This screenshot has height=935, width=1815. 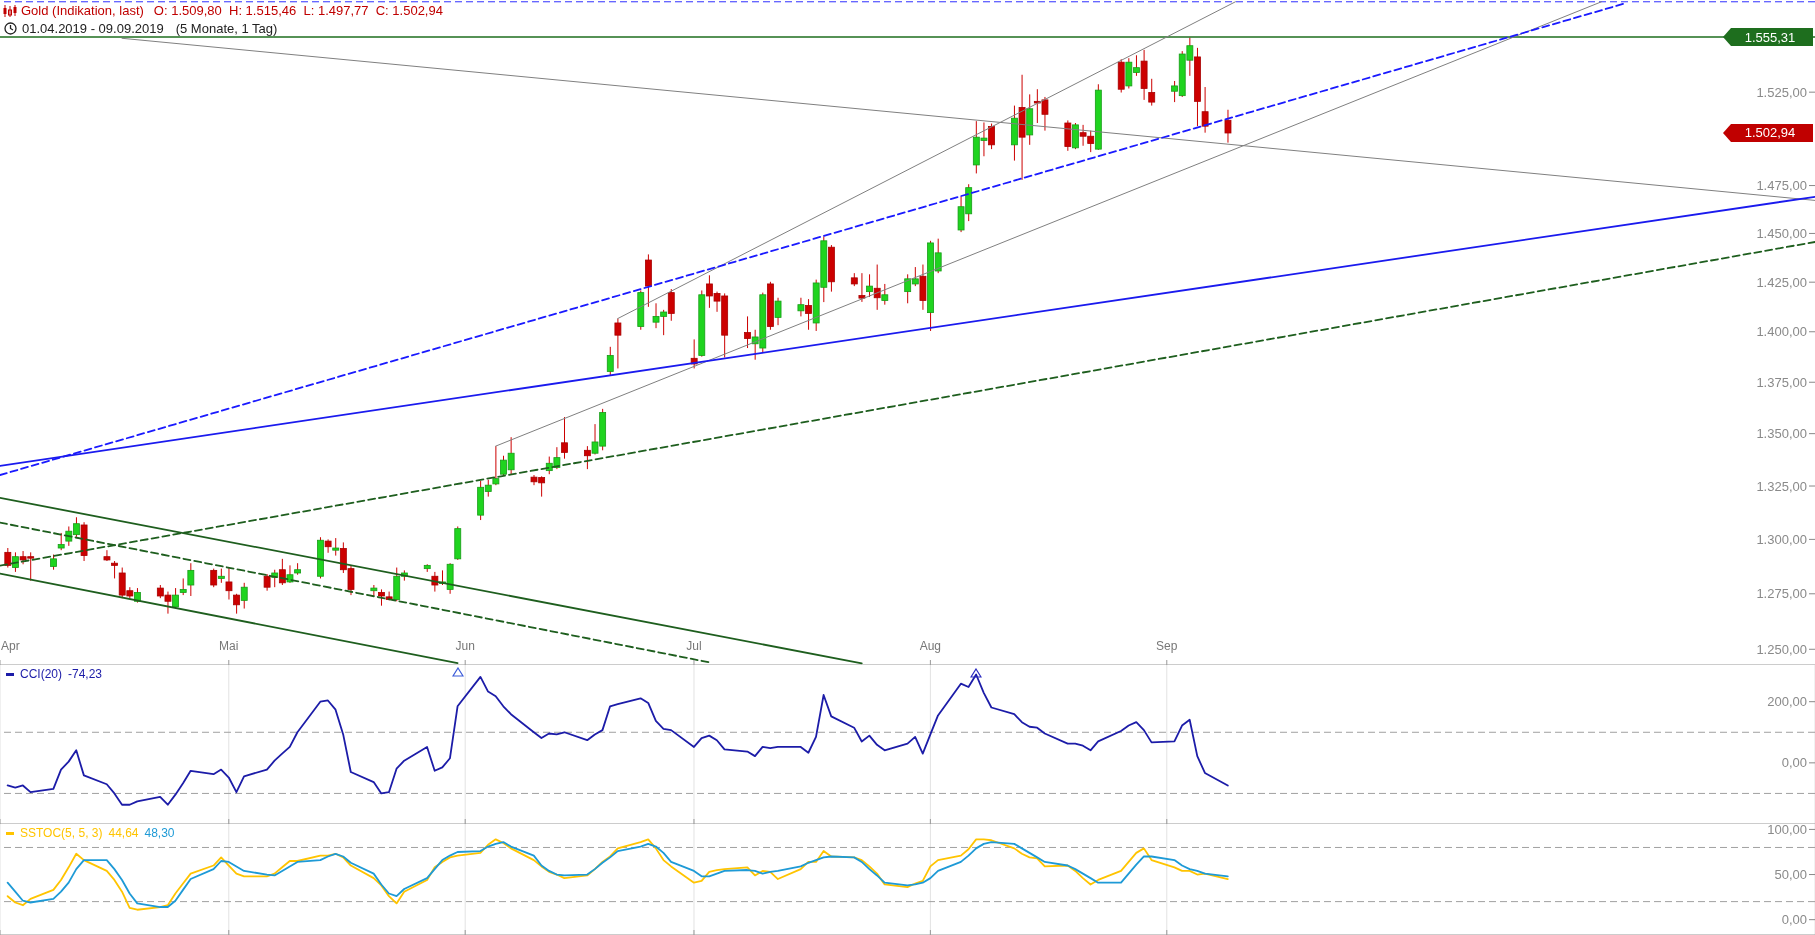 I want to click on x-tick-label: Mai, so click(x=229, y=646).